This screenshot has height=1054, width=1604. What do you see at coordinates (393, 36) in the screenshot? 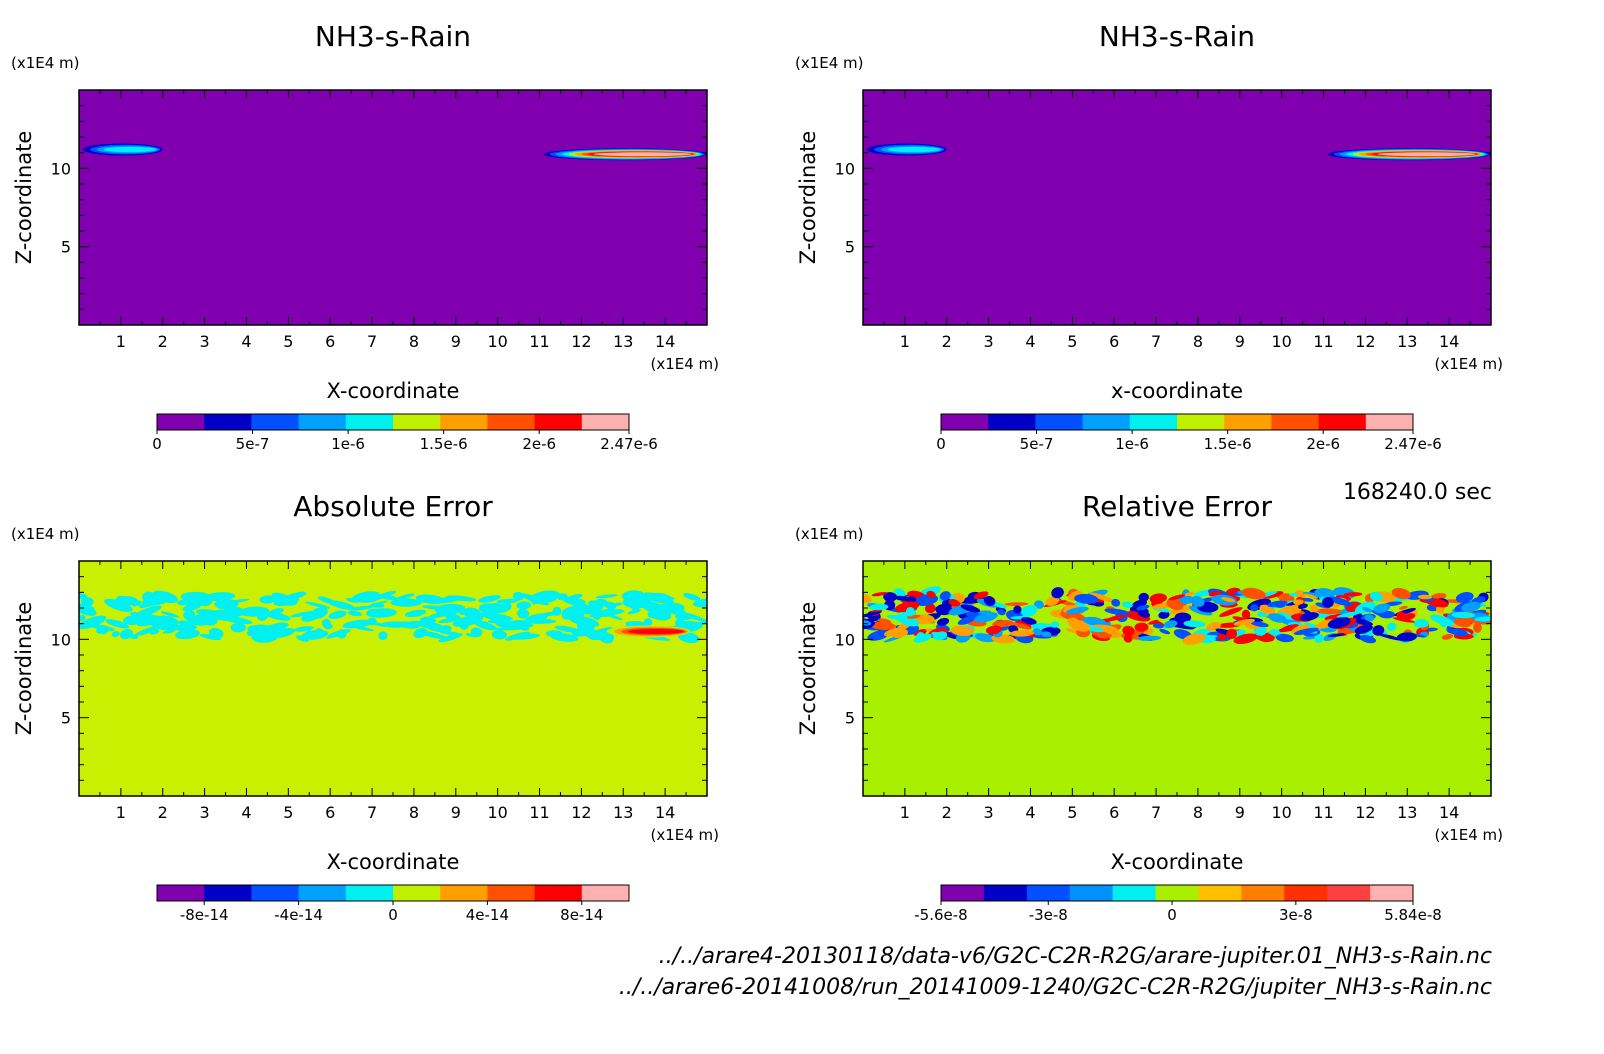
I see `chart-title: NH3-s-Rain` at bounding box center [393, 36].